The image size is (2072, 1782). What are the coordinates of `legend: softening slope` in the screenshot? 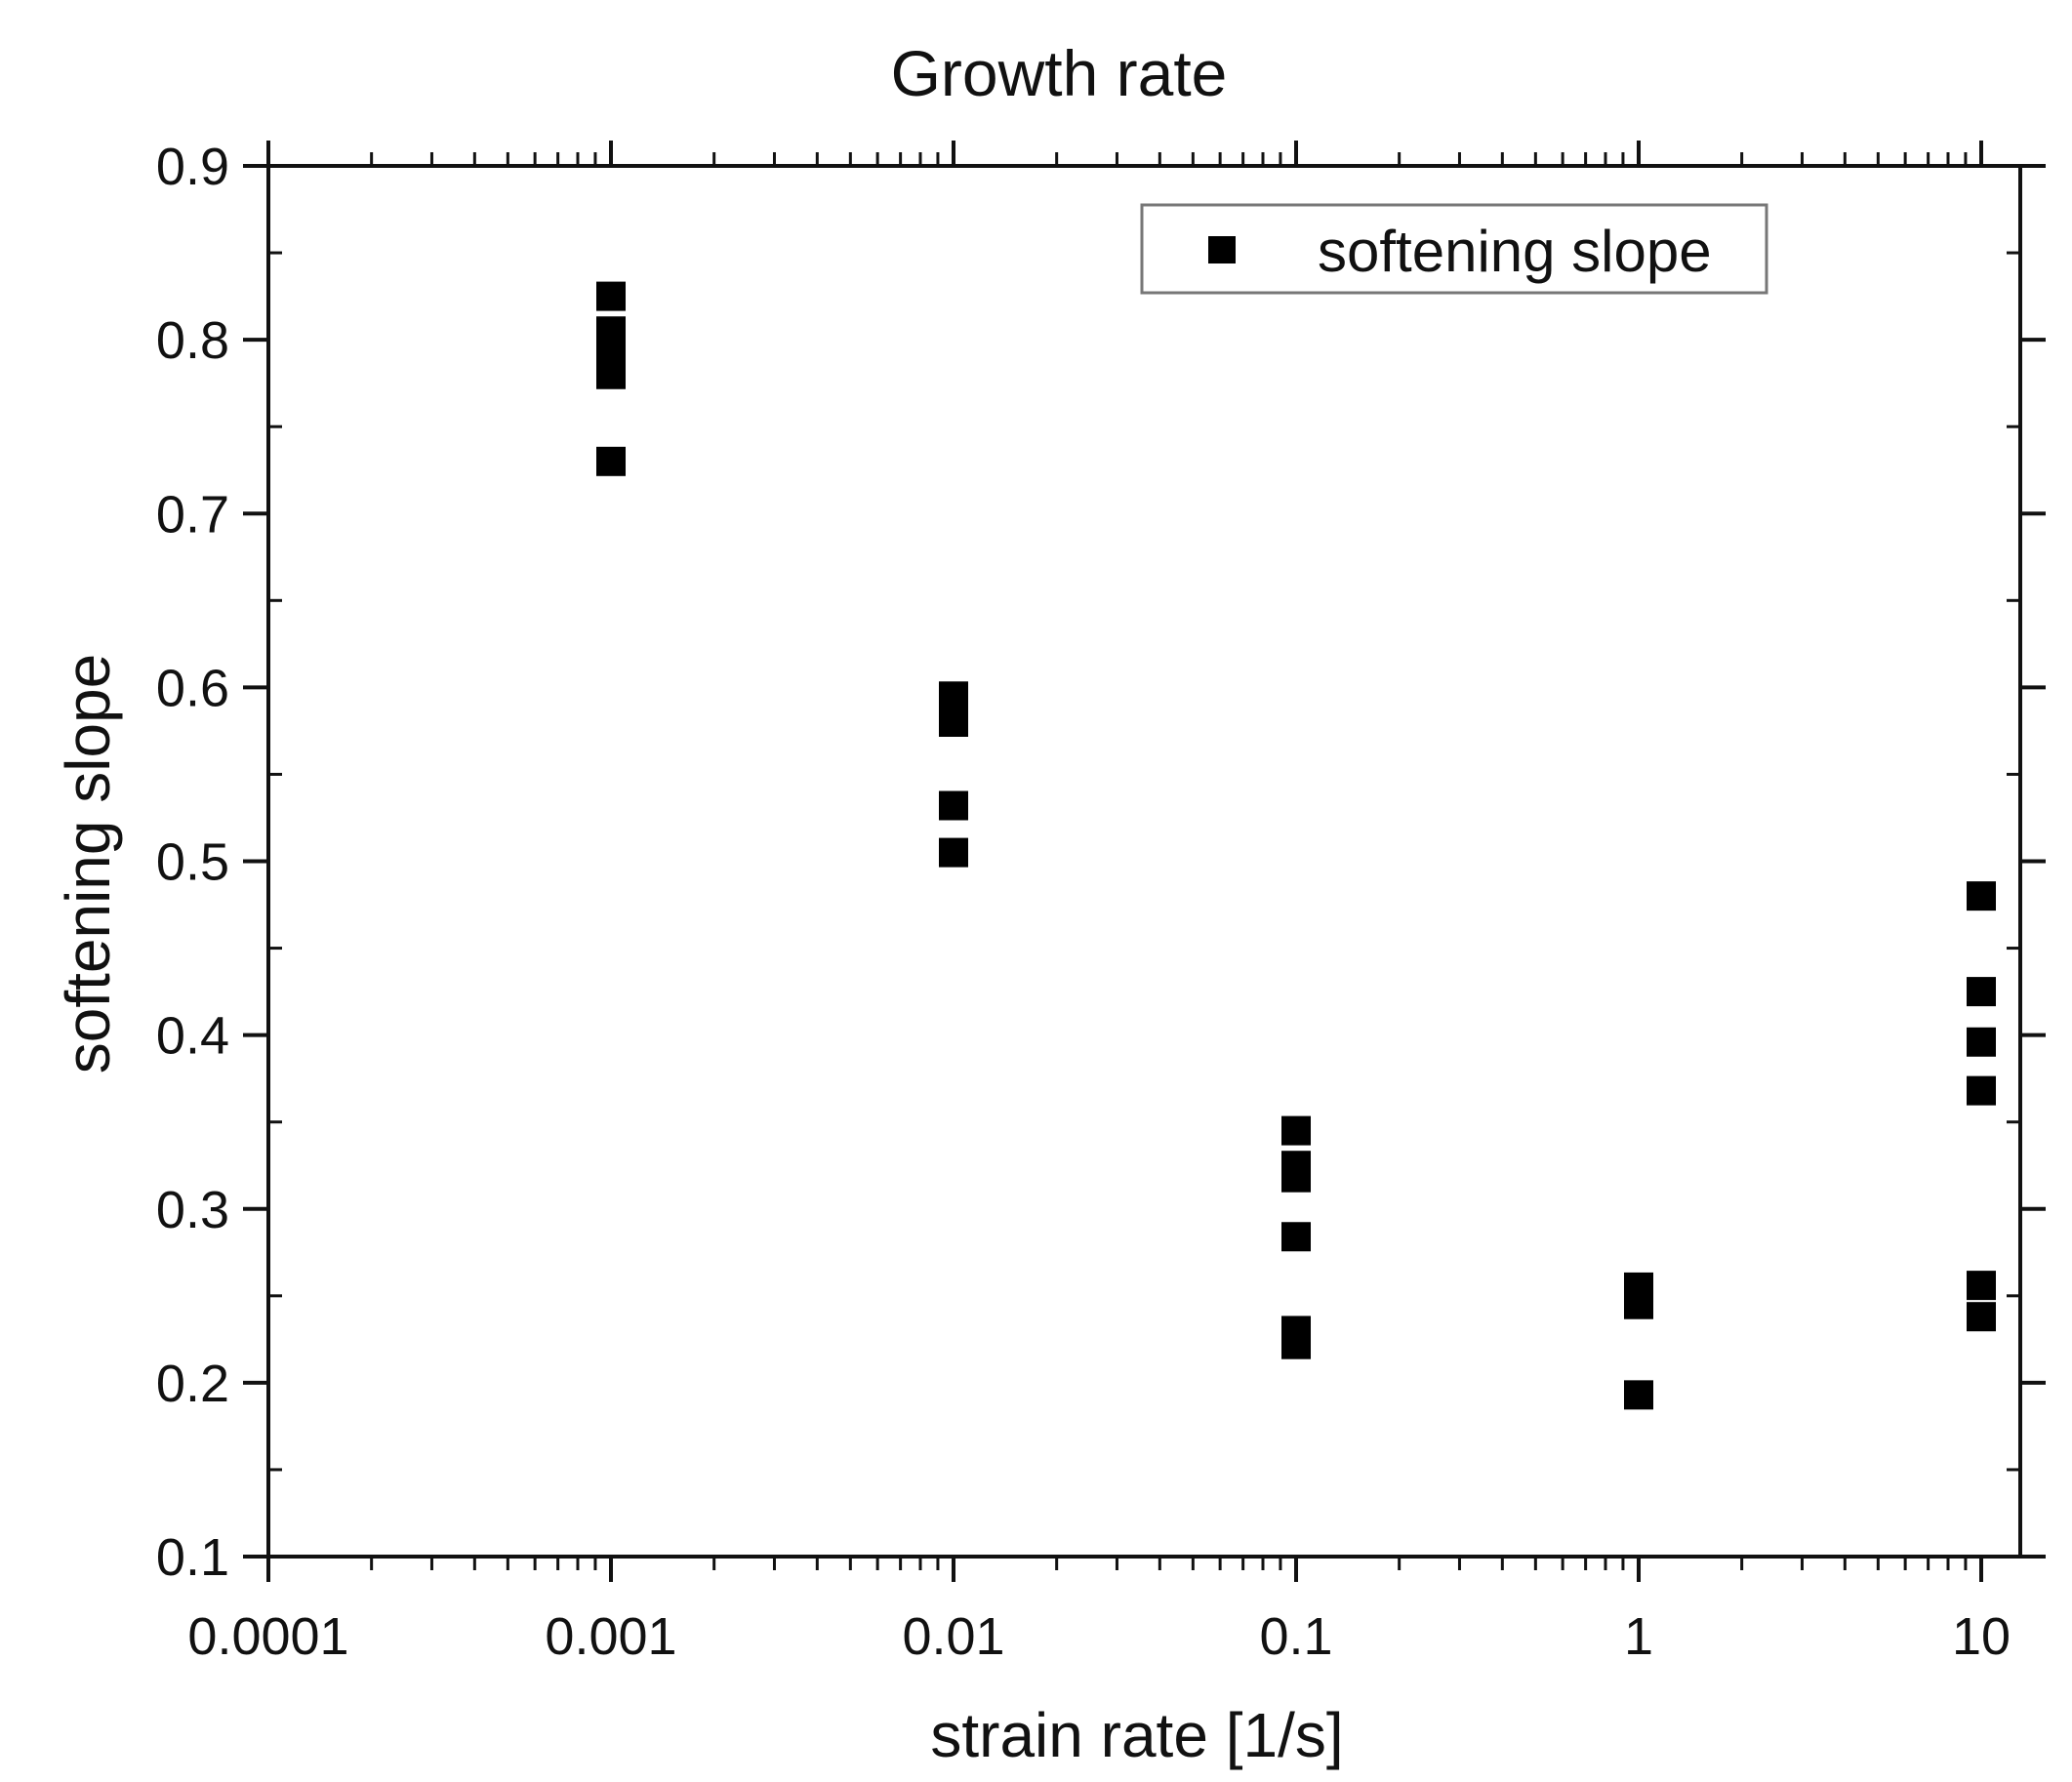 It's located at (1454, 249).